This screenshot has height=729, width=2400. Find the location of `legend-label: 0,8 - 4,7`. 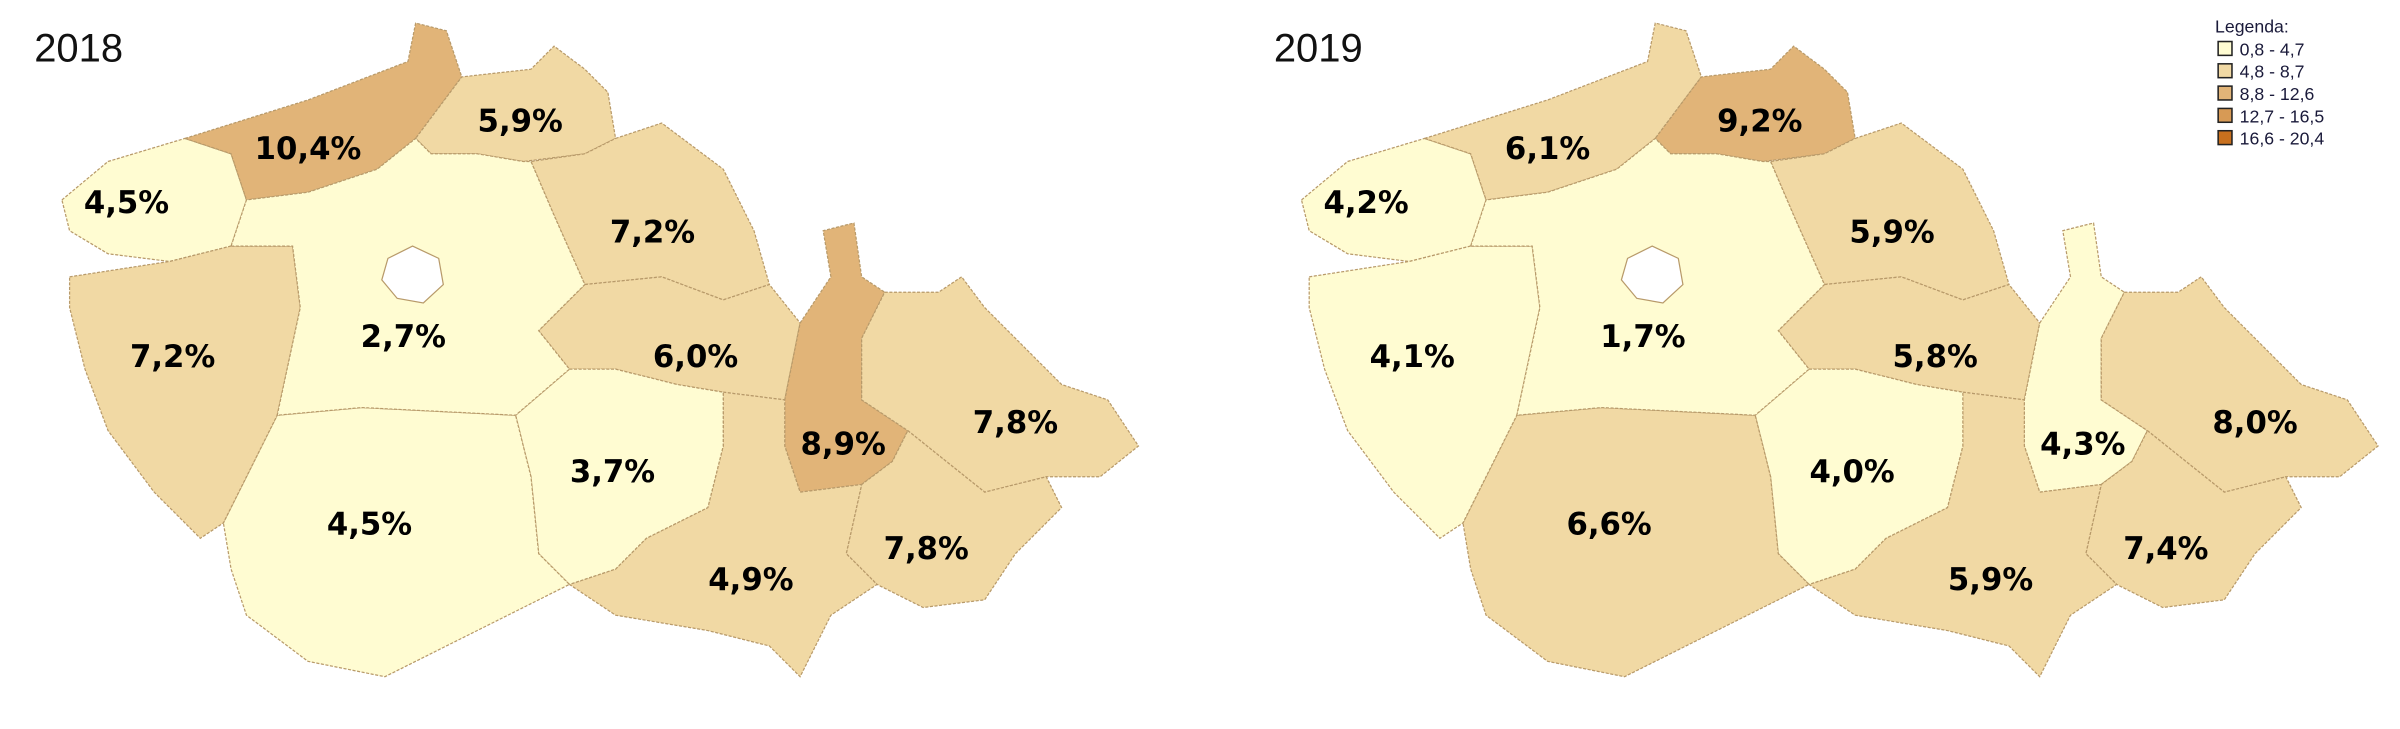

legend-label: 0,8 - 4,7 is located at coordinates (2272, 49).